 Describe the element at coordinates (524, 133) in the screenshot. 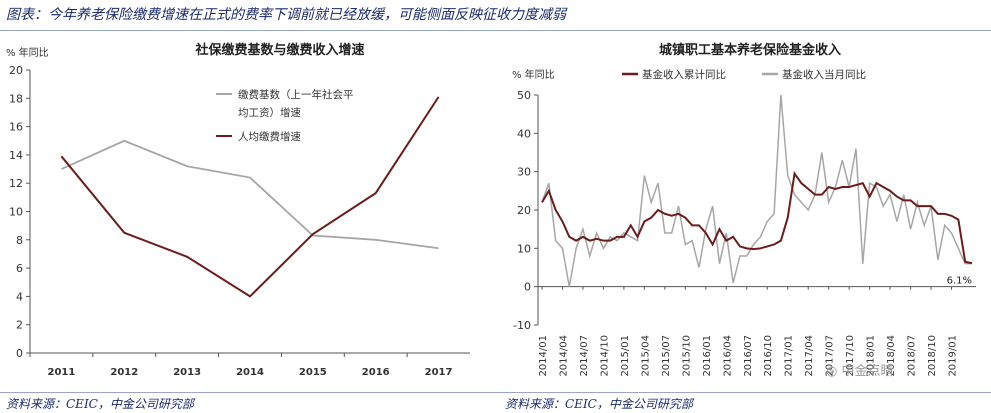

I see `y-tick-label: 40` at that location.